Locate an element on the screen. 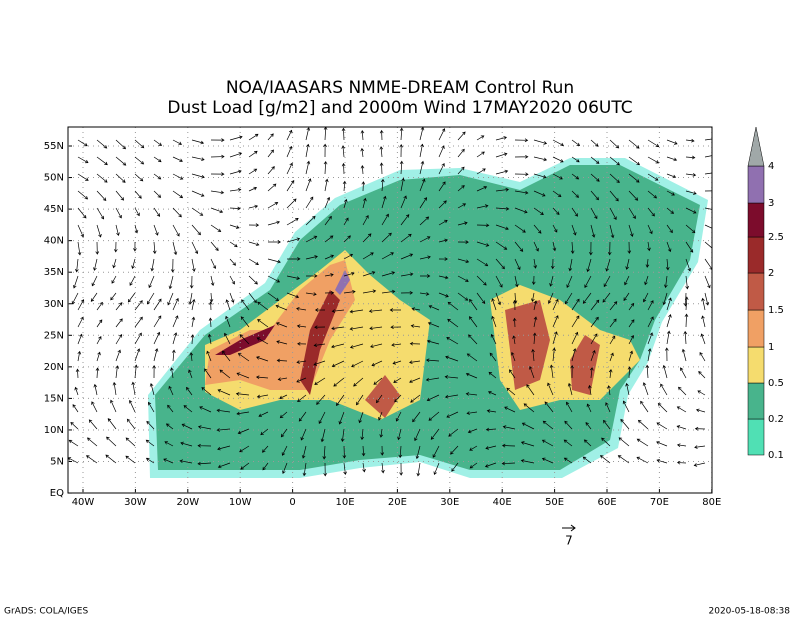 The image size is (800, 622). colorbar-label: 0.2 is located at coordinates (776, 419).